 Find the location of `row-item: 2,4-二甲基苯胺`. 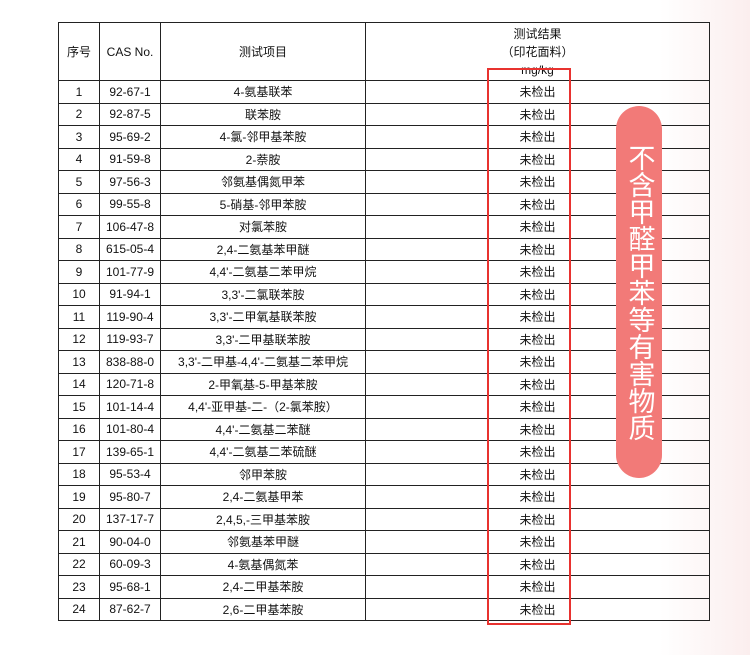

row-item: 2,4-二甲基苯胺 is located at coordinates (263, 587).